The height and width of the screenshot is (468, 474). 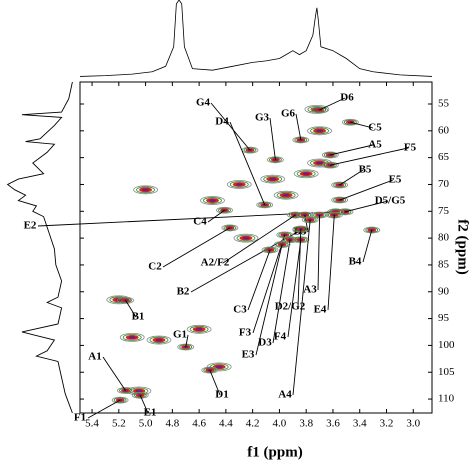 What do you see at coordinates (199, 424) in the screenshot?
I see `x-tick-label: 4.6` at bounding box center [199, 424].